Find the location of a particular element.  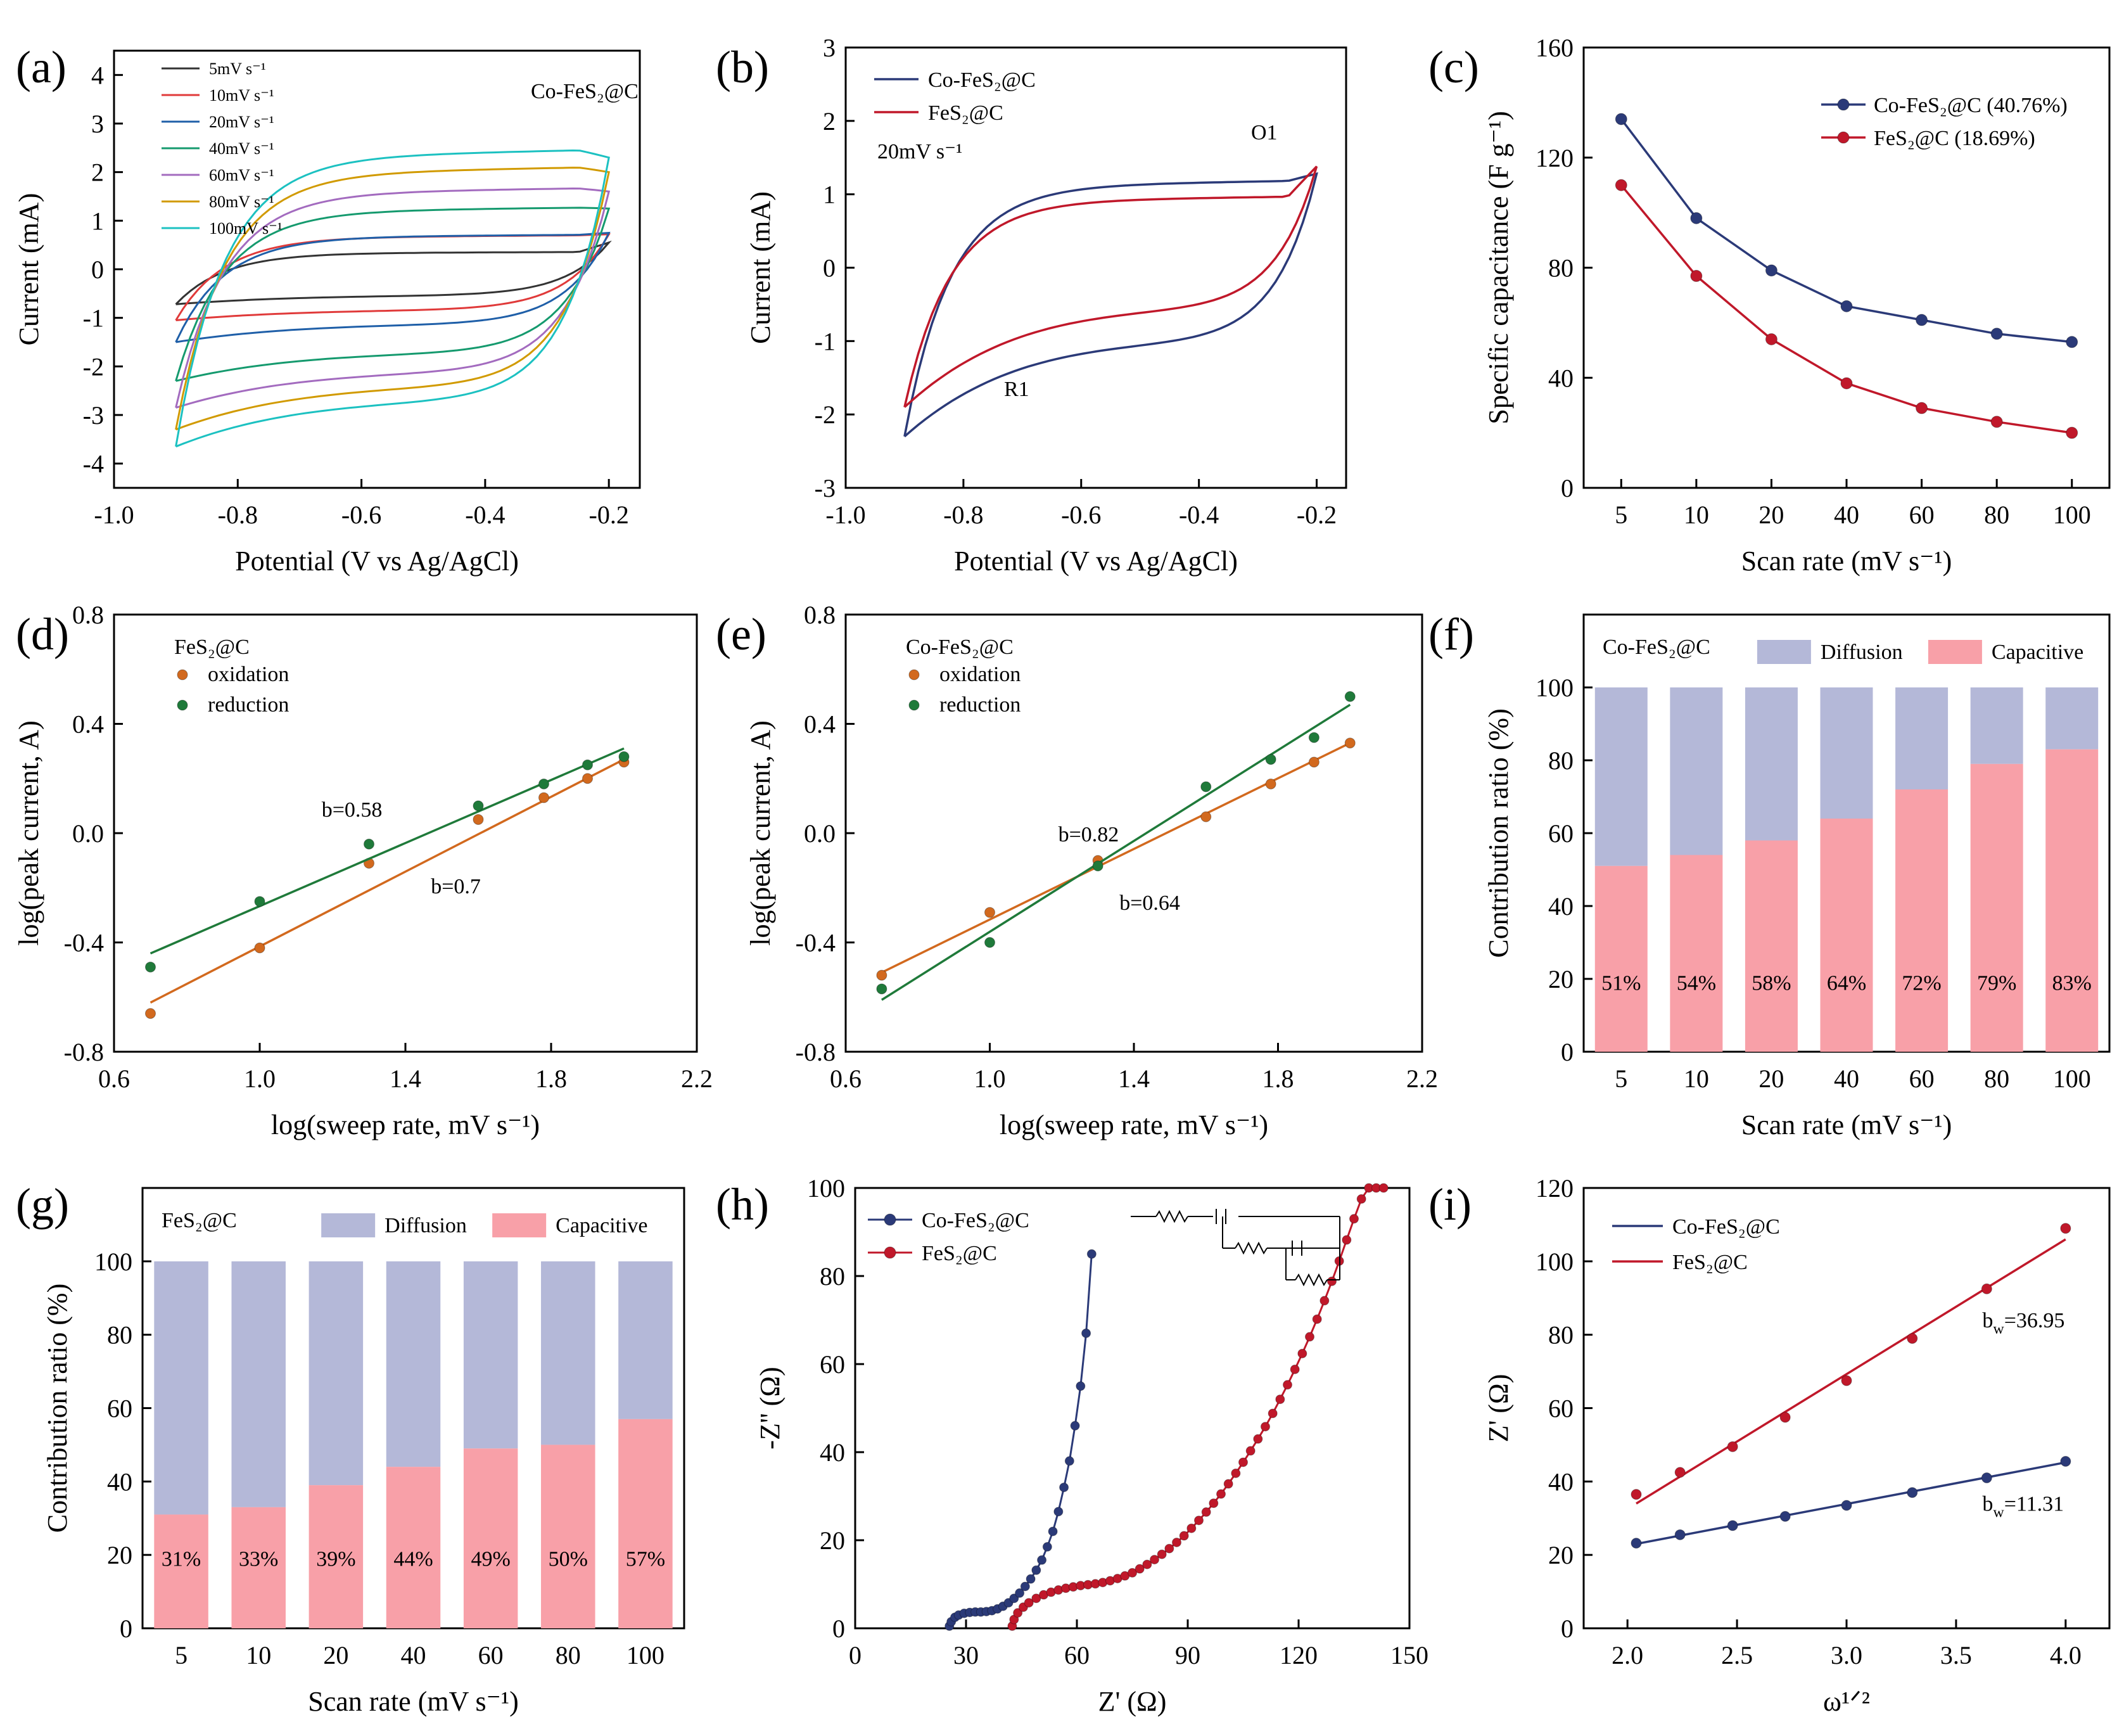

x-tick-label: 100 is located at coordinates (645, 1655).